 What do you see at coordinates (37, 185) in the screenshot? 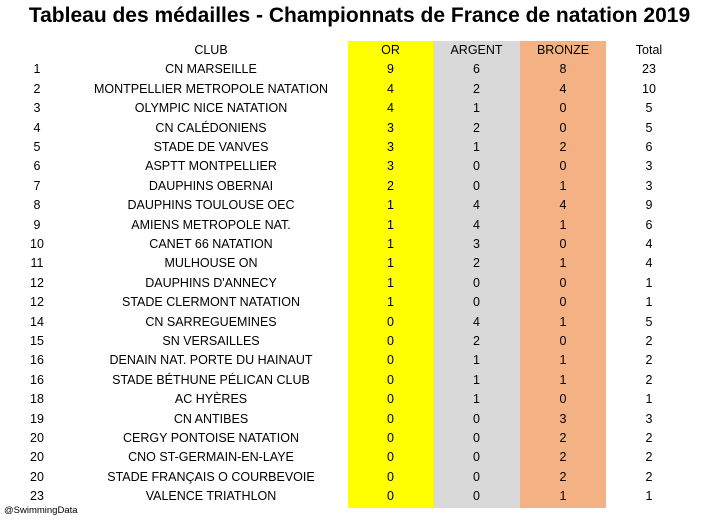
I see `rank-cell: 7` at bounding box center [37, 185].